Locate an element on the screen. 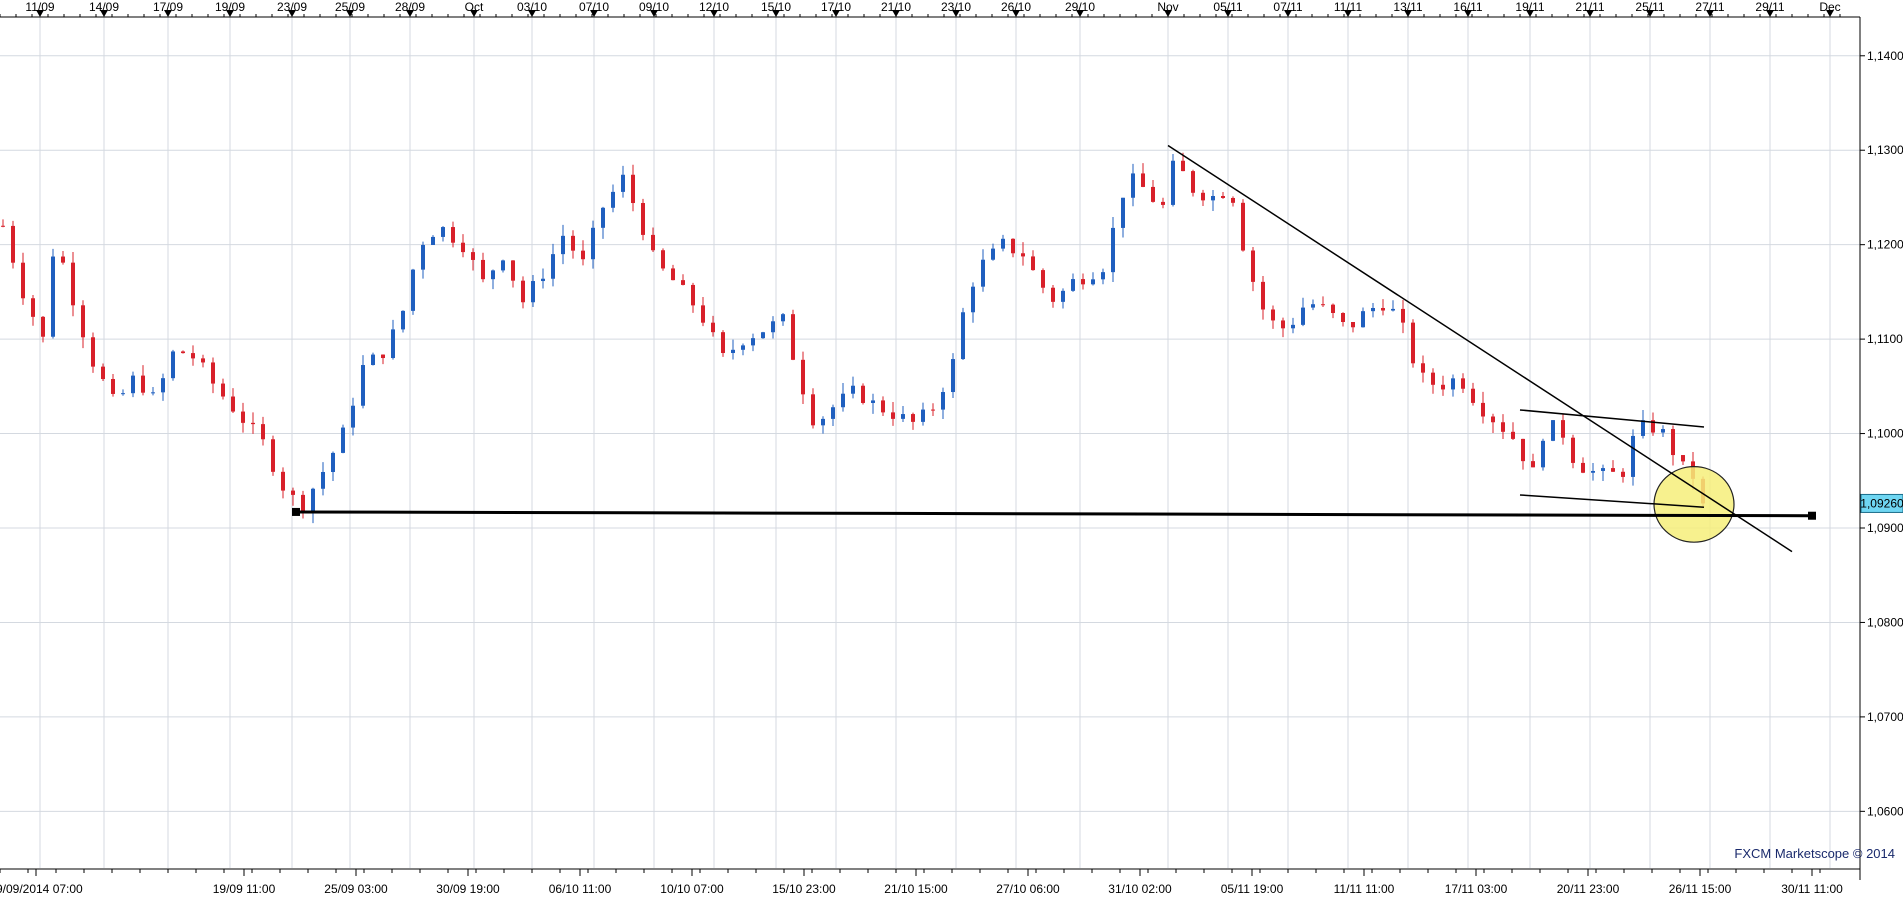 The height and width of the screenshot is (900, 1903). trendline-handle-end is located at coordinates (1812, 515).